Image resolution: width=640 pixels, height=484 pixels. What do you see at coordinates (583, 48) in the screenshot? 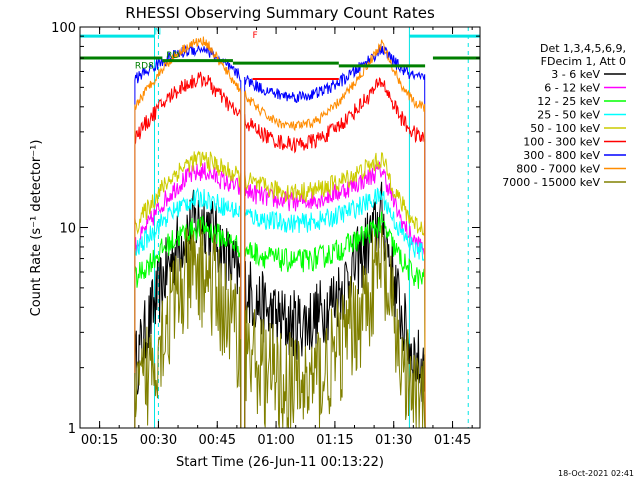
I see `legend-header: Det 1,3,4,5,6,9,` at bounding box center [583, 48].